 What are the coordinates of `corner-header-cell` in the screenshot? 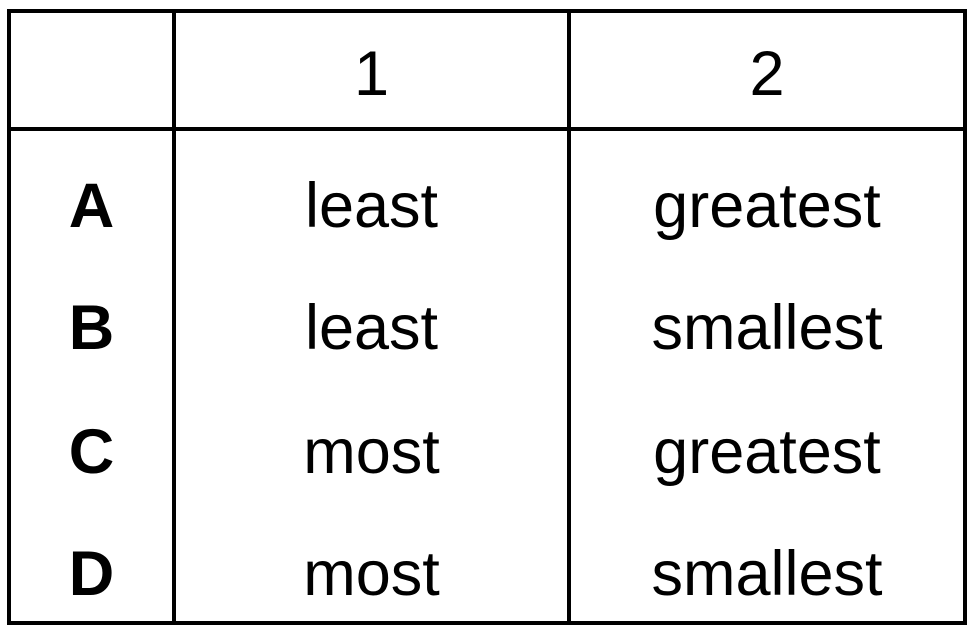 It's located at (91, 70).